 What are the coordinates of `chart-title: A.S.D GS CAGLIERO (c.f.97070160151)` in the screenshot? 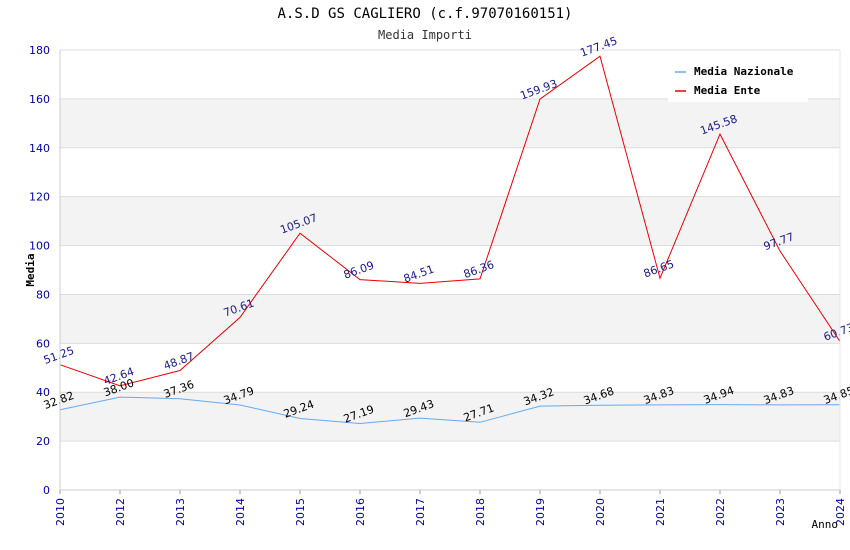 It's located at (424, 14).